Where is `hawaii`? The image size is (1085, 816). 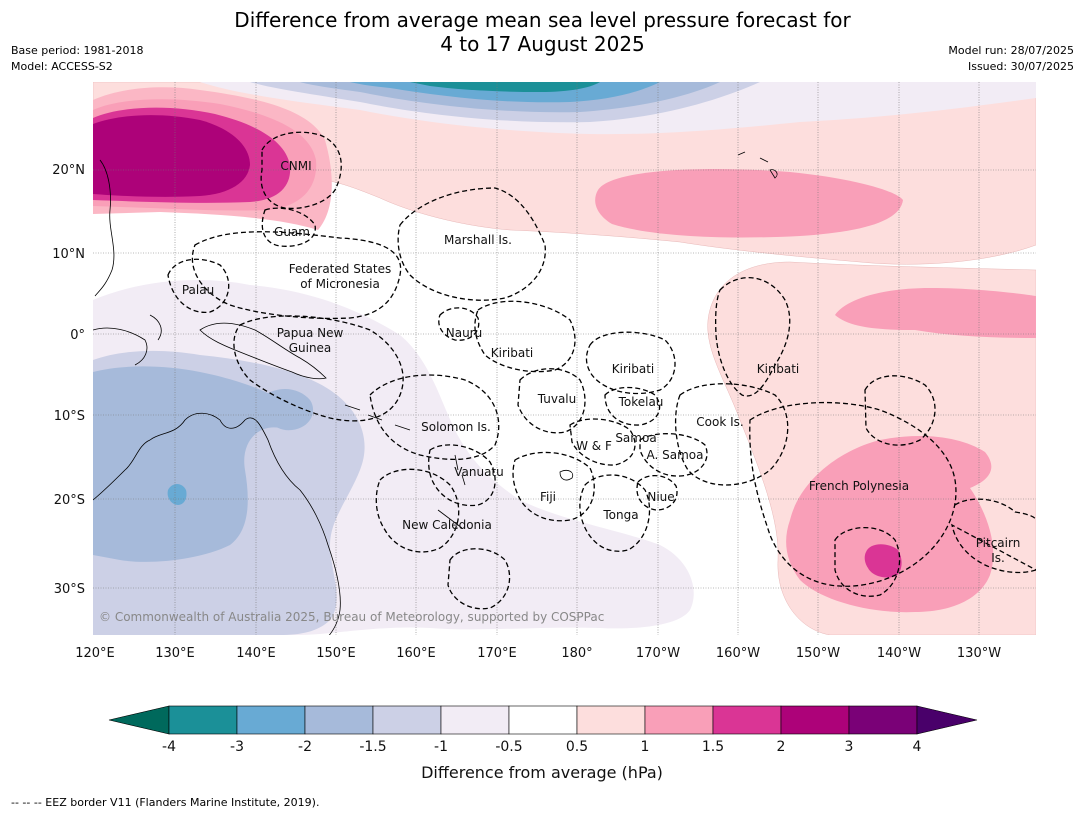
hawaii is located at coordinates (757, 165).